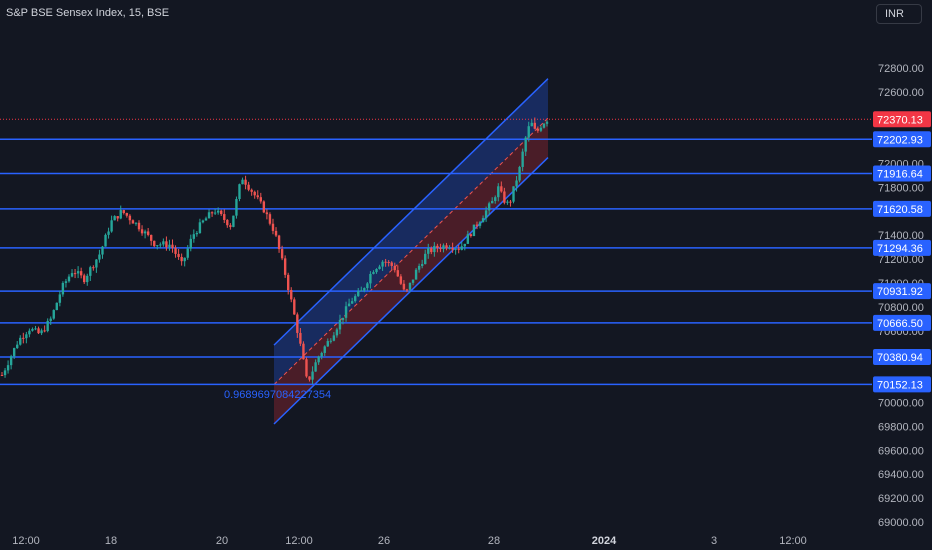 The height and width of the screenshot is (550, 932). Describe the element at coordinates (411, 212) in the screenshot. I see `channel-upper-line` at that location.